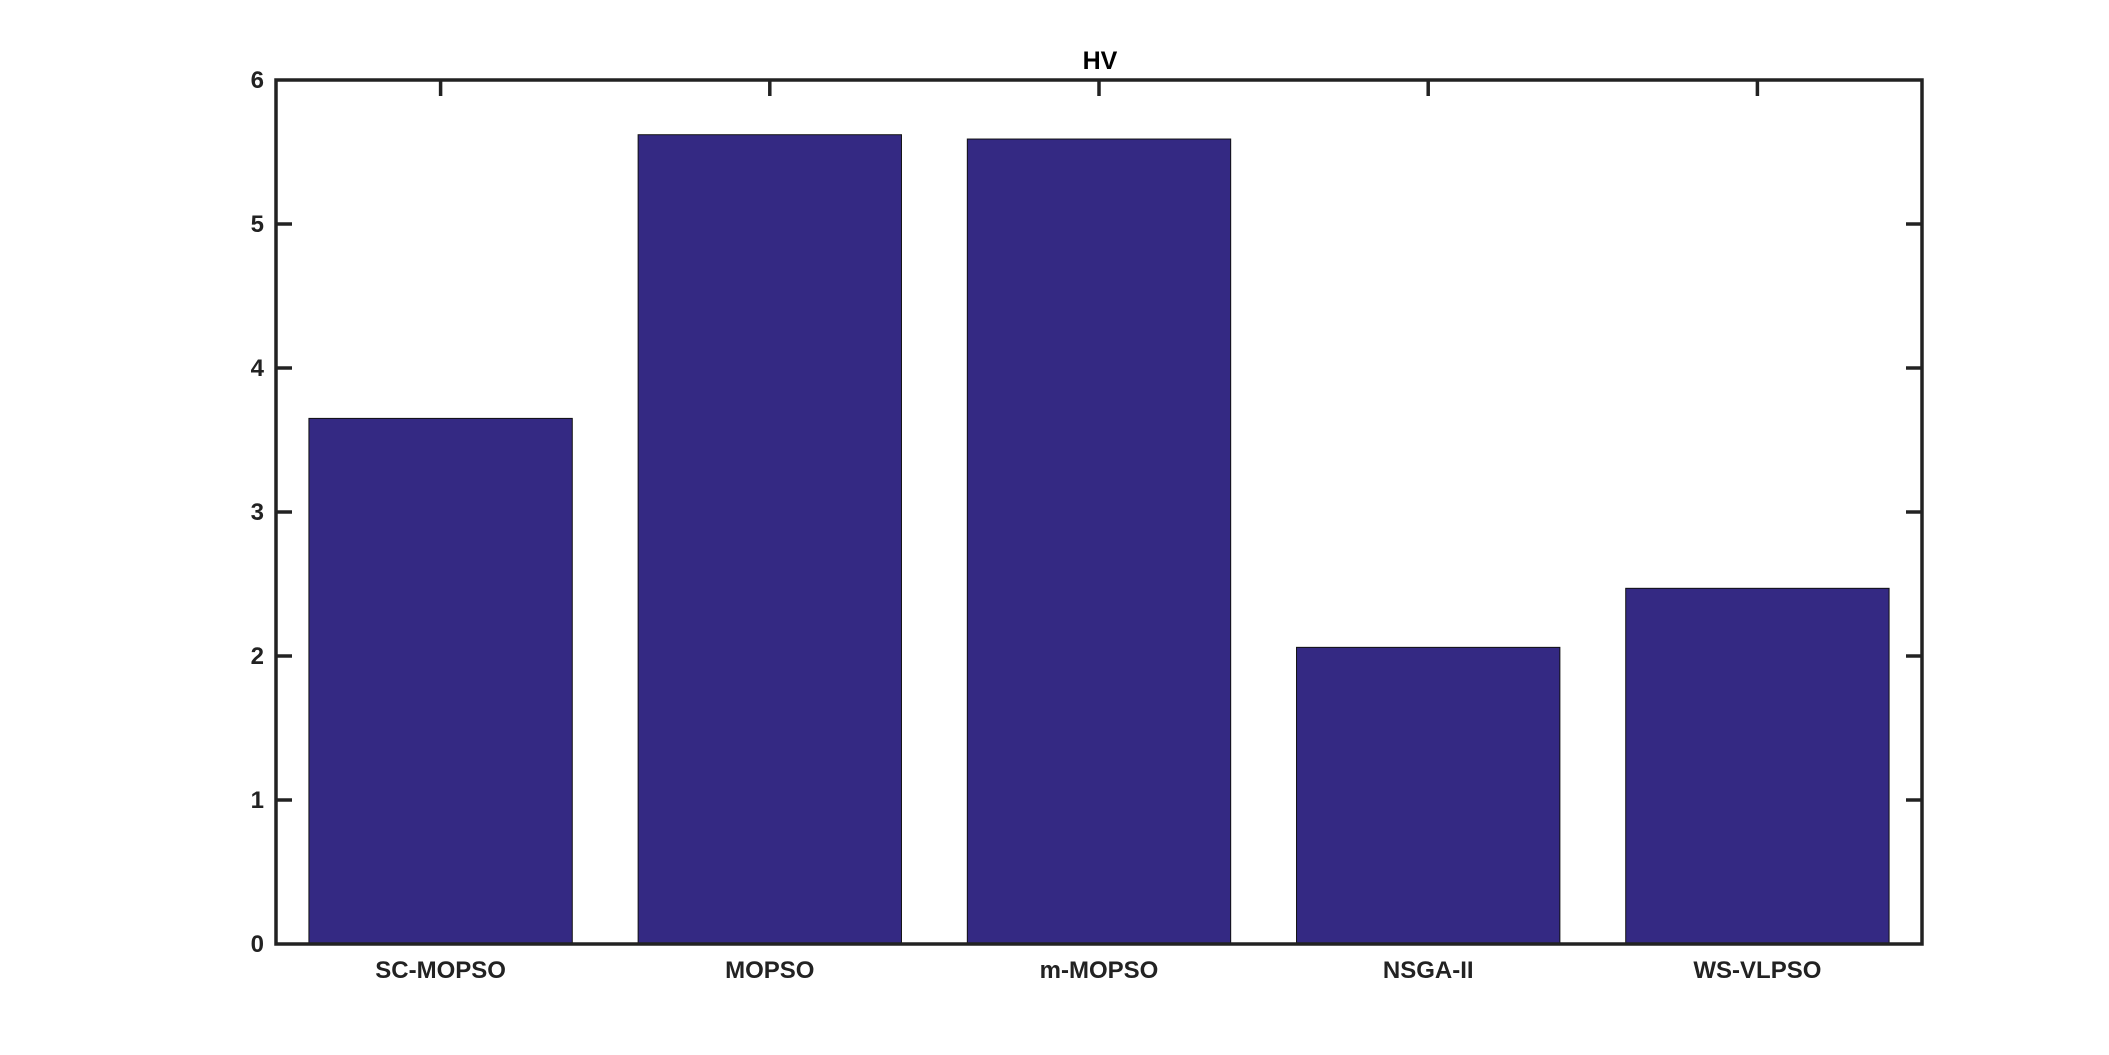 This screenshot has height=1055, width=2109. Describe the element at coordinates (1757, 766) in the screenshot. I see `bar-ws-vlpso` at that location.